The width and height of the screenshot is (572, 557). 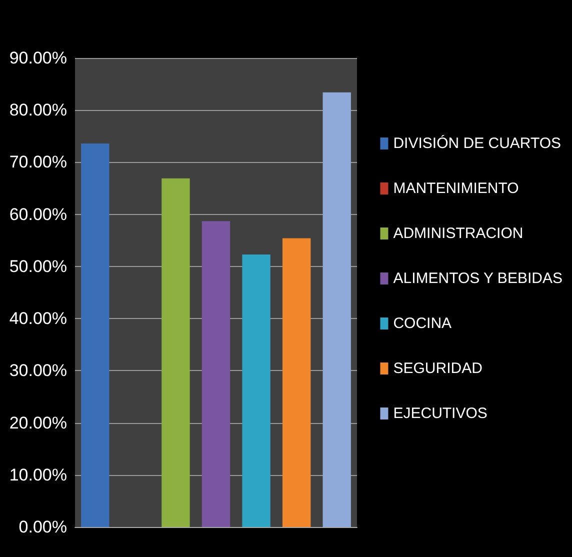 What do you see at coordinates (38, 110) in the screenshot?
I see `y-tick-label: 80.00%` at bounding box center [38, 110].